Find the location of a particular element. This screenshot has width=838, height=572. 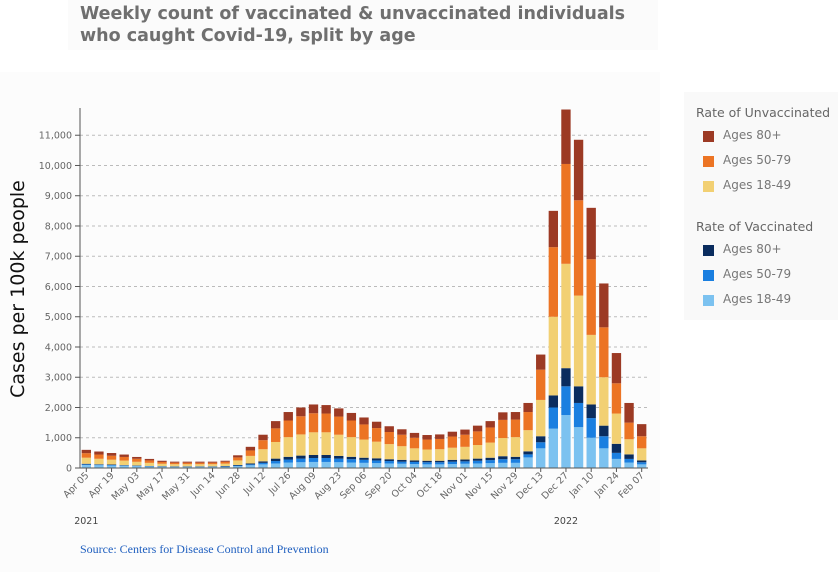

legend-panel is located at coordinates (761, 206).